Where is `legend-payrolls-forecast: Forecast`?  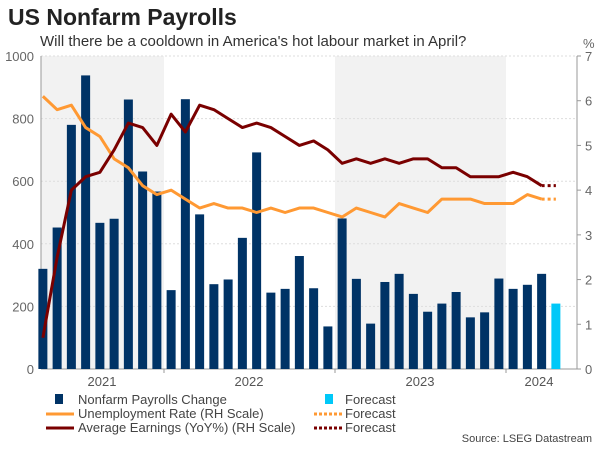
legend-payrolls-forecast: Forecast is located at coordinates (370, 399).